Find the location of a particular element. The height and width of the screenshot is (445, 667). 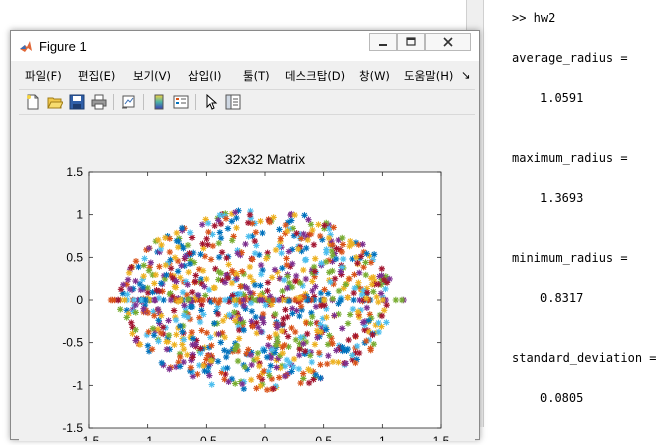

menu-desktop: 데스크탑(D) is located at coordinates (315, 76).